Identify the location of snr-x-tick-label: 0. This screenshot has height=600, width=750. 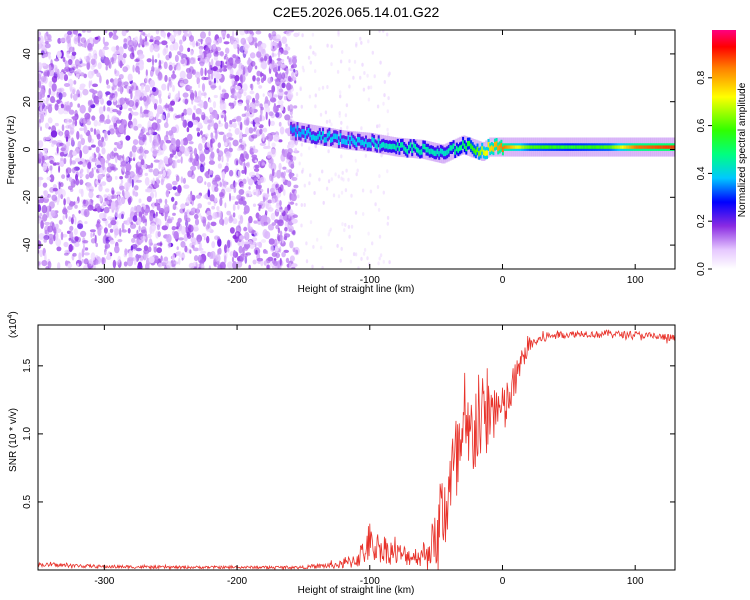
(503, 581).